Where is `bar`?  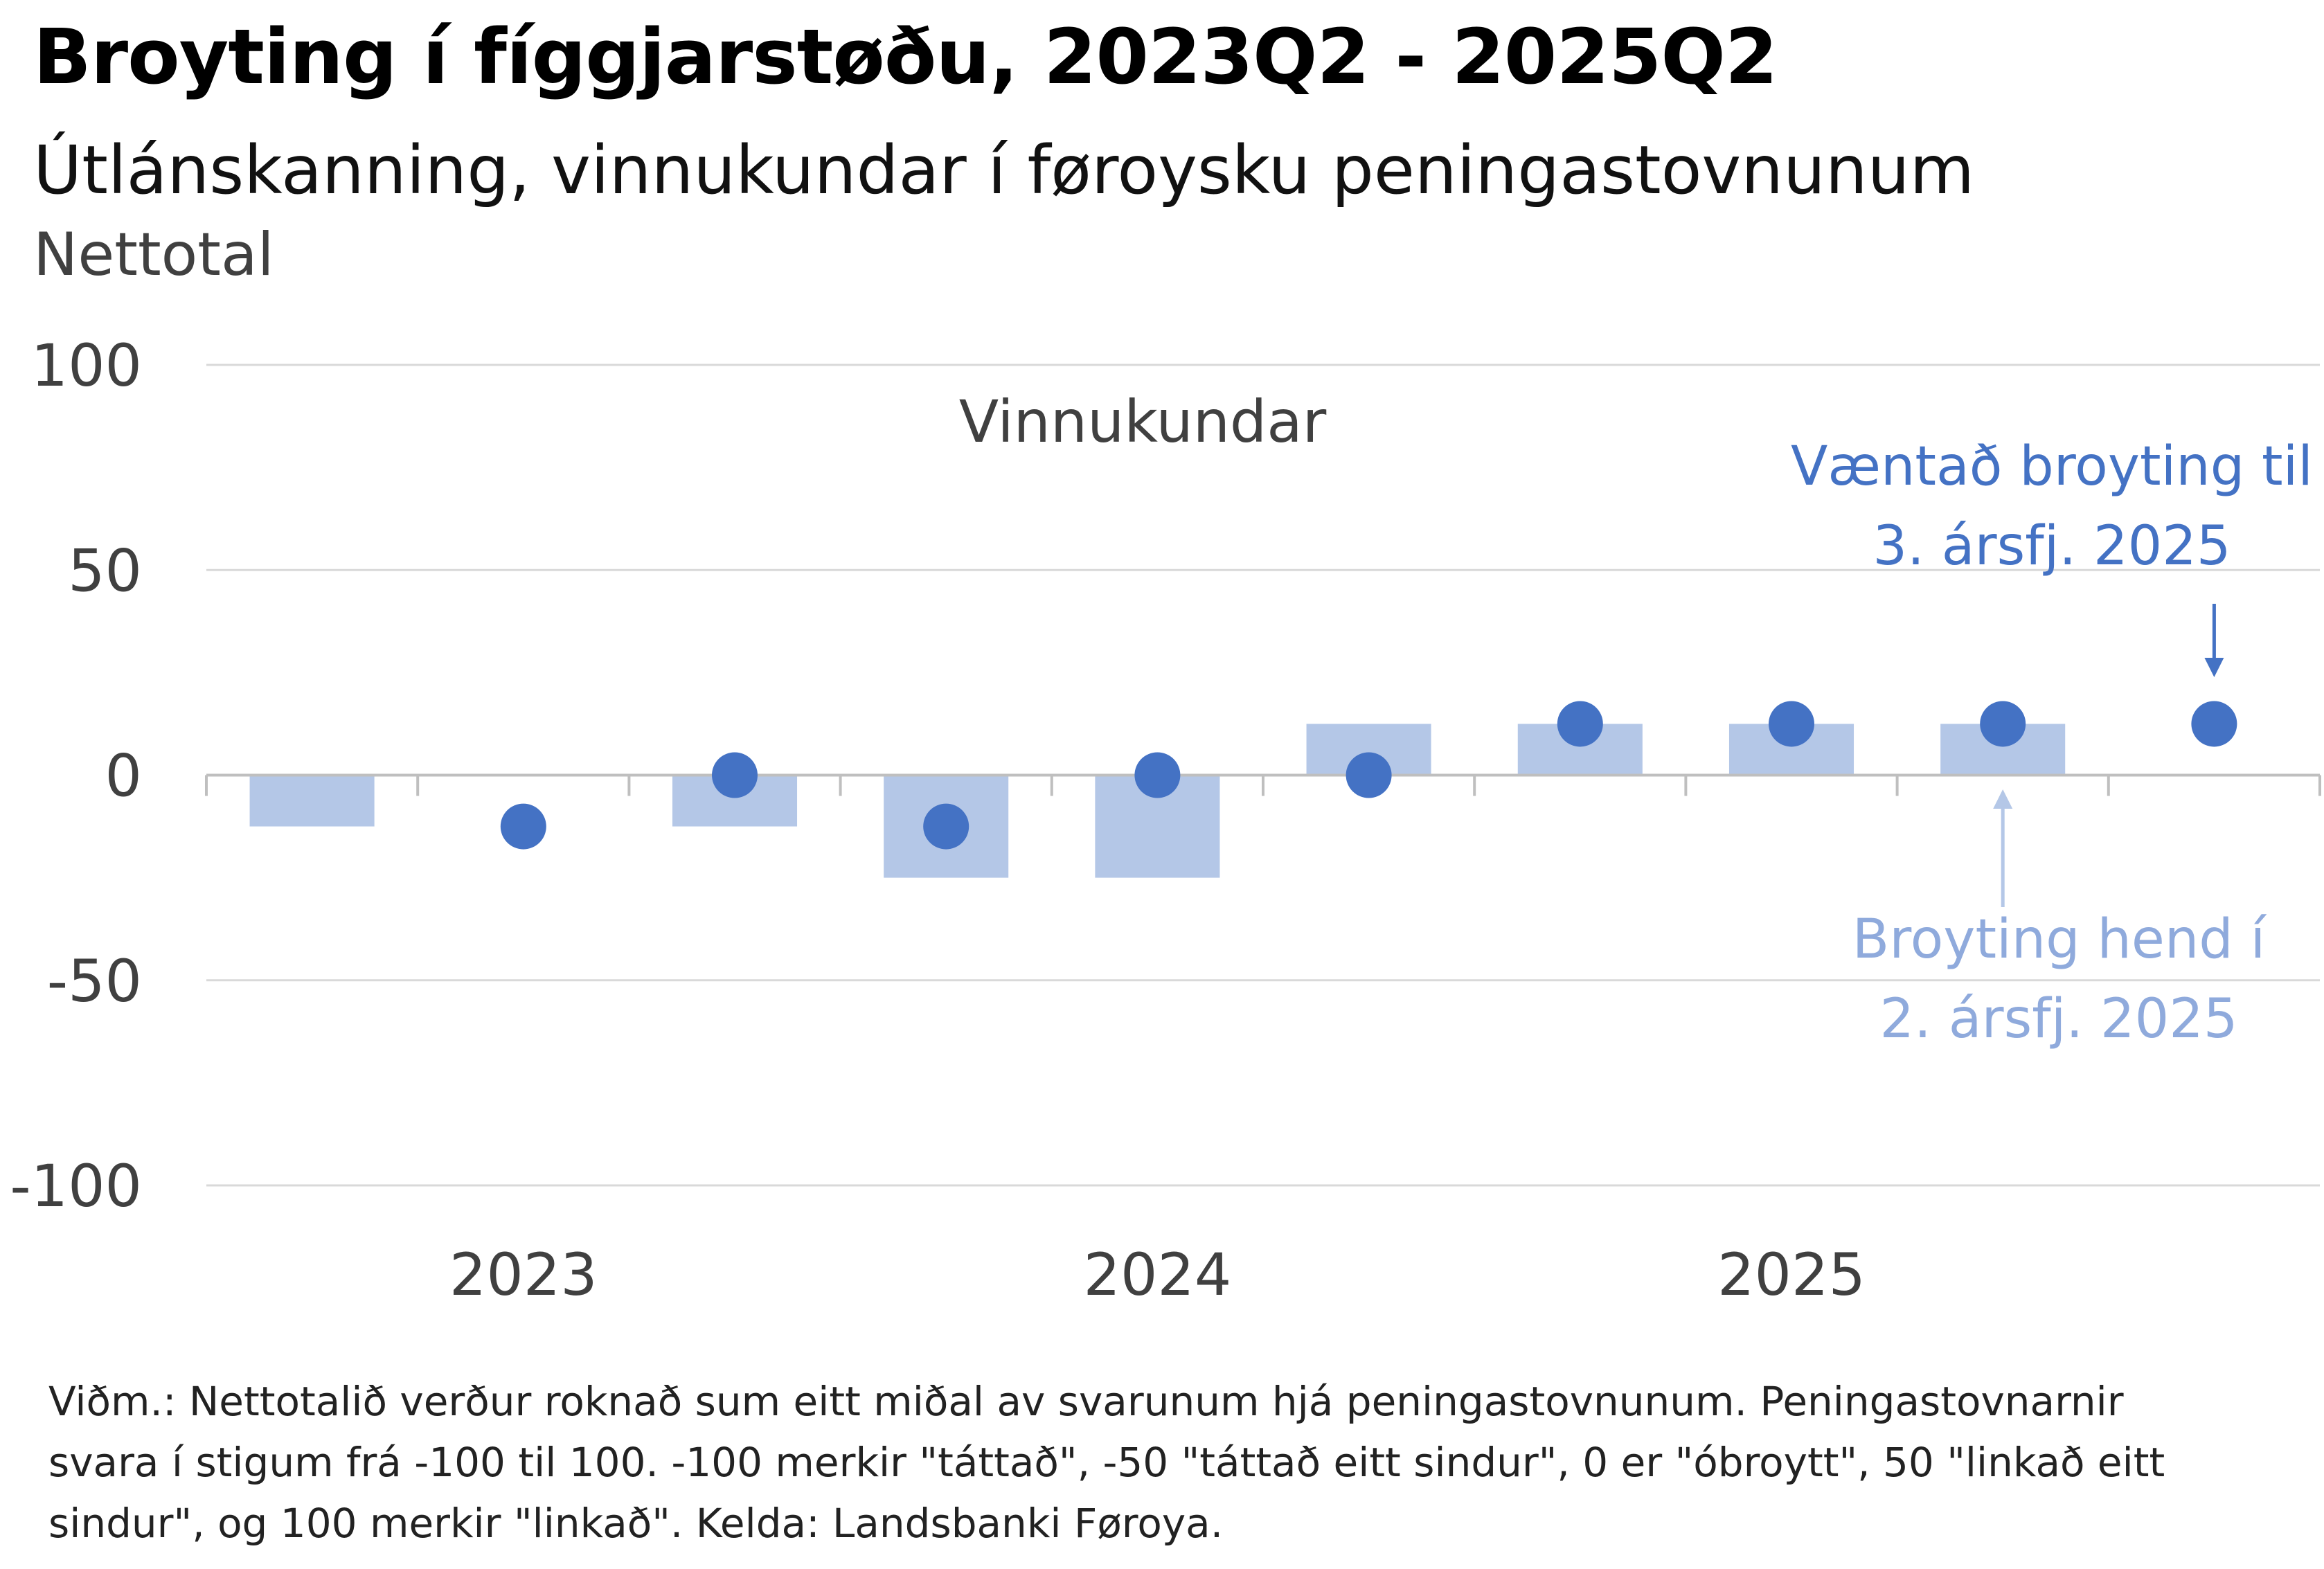 bar is located at coordinates (312, 801).